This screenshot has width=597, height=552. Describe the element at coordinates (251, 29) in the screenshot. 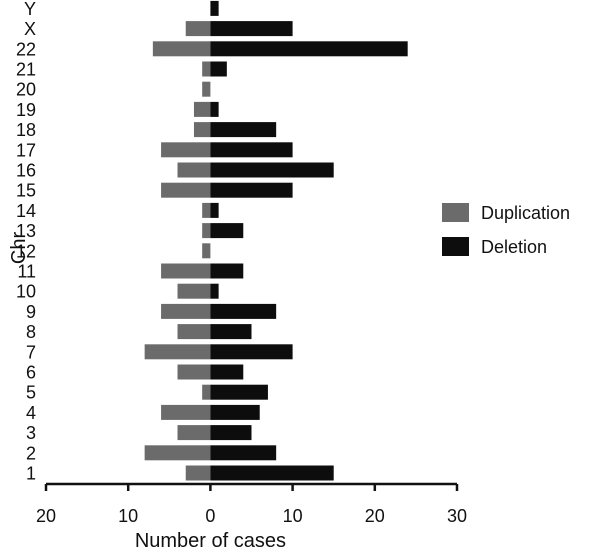

I see `bar-deletion-chr-X` at that location.